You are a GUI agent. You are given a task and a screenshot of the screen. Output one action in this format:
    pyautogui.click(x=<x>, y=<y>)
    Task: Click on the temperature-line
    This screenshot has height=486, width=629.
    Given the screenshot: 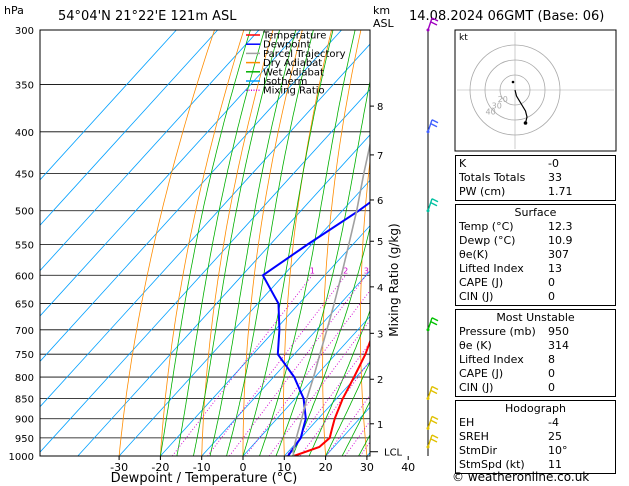 What is the action you would take?
    pyautogui.click(x=331, y=397)
    